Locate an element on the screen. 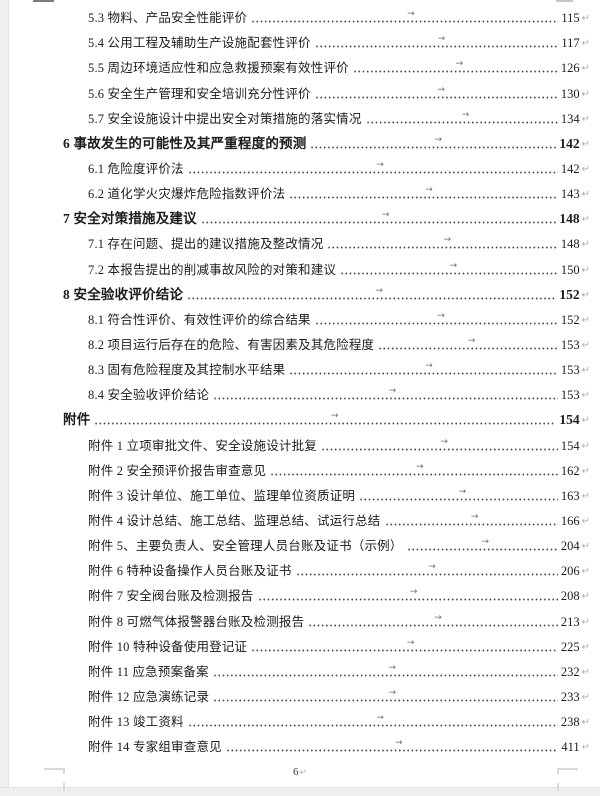  toc-entry: 附件 2 安全预评价报告审查意见 → 162 ↵ is located at coordinates (326, 468).